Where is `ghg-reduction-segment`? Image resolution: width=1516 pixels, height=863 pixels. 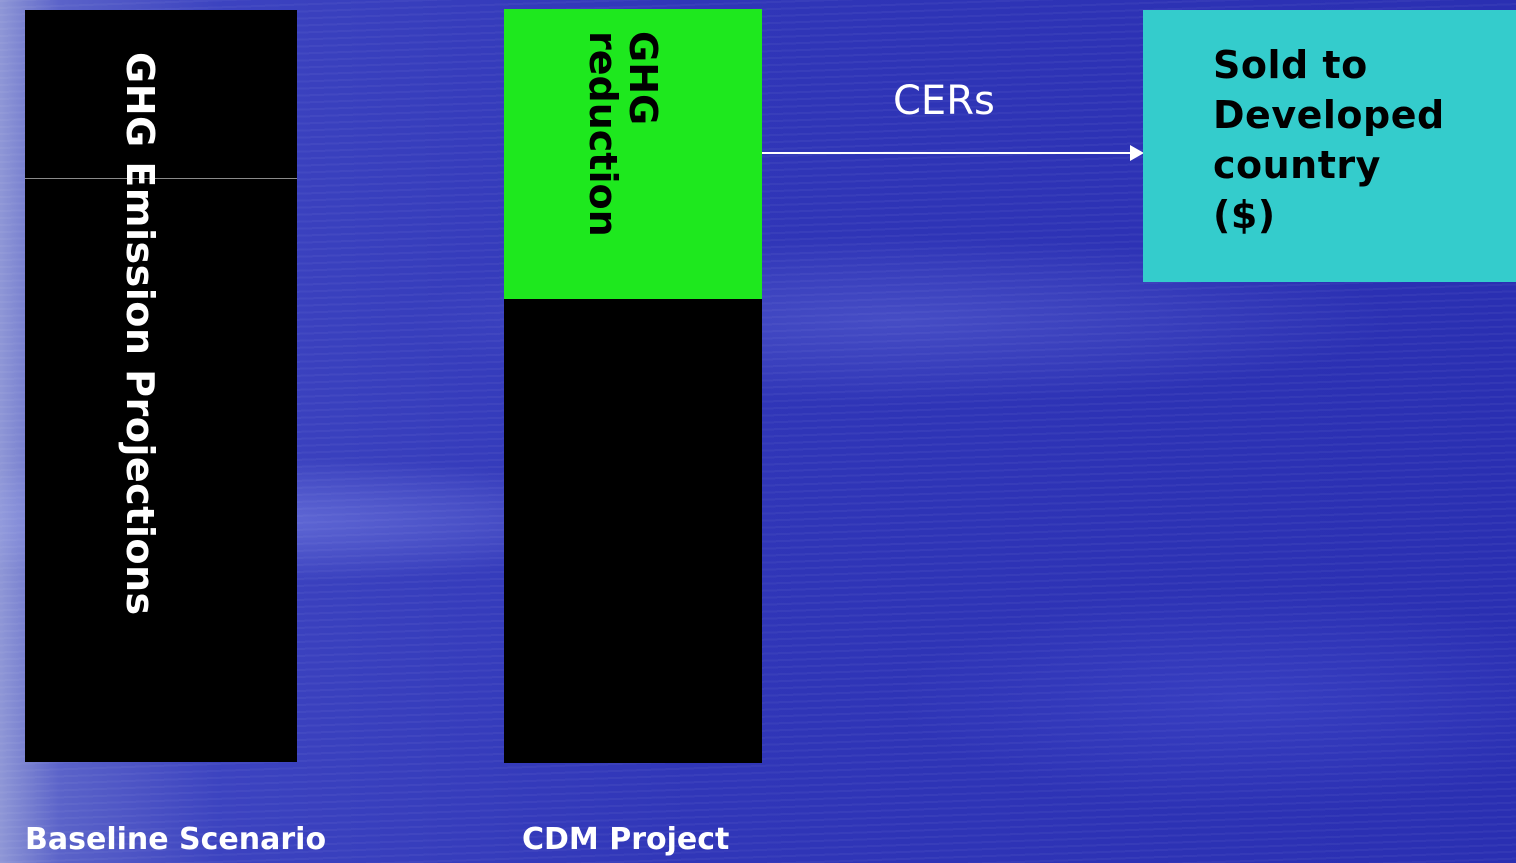 ghg-reduction-segment is located at coordinates (633, 154).